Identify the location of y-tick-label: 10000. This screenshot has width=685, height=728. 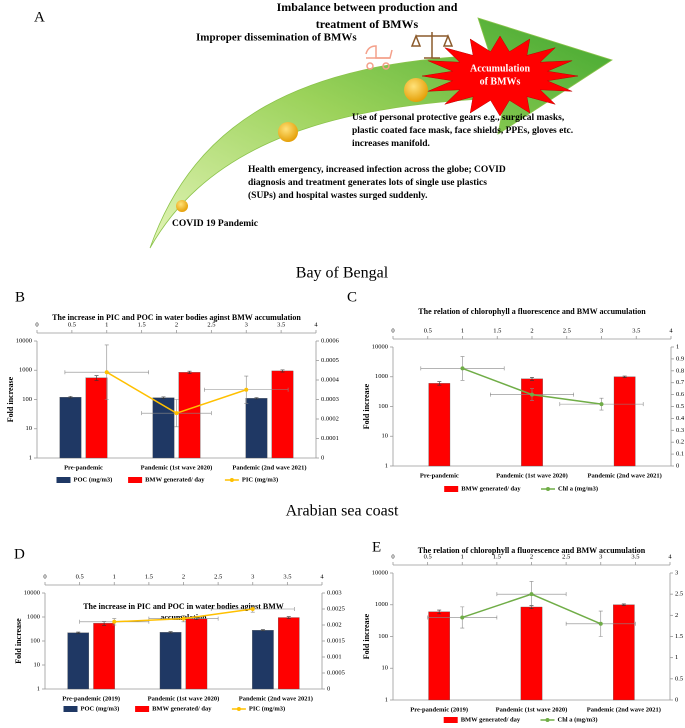
(24, 340).